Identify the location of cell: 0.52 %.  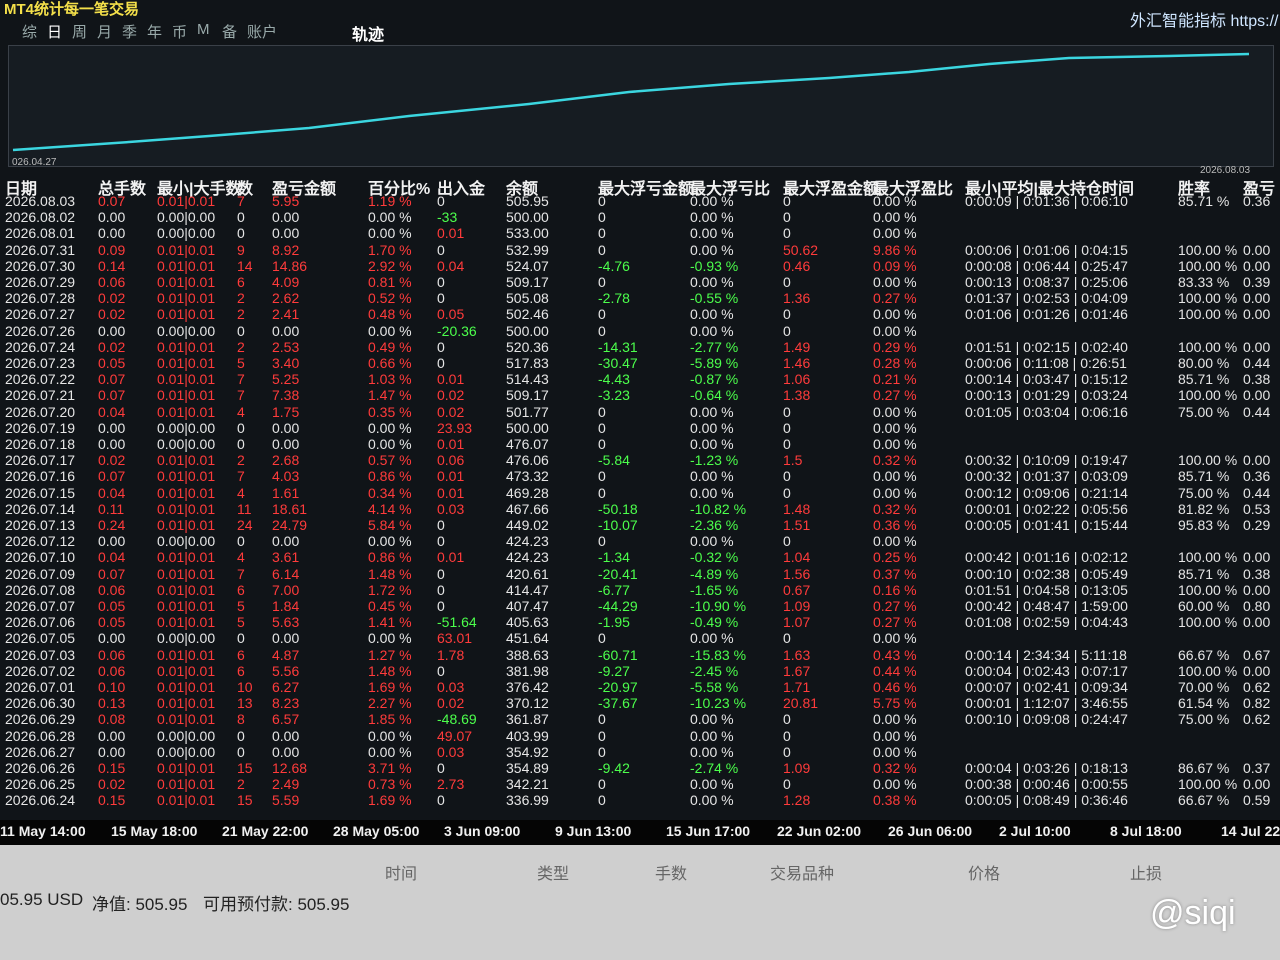
(390, 298).